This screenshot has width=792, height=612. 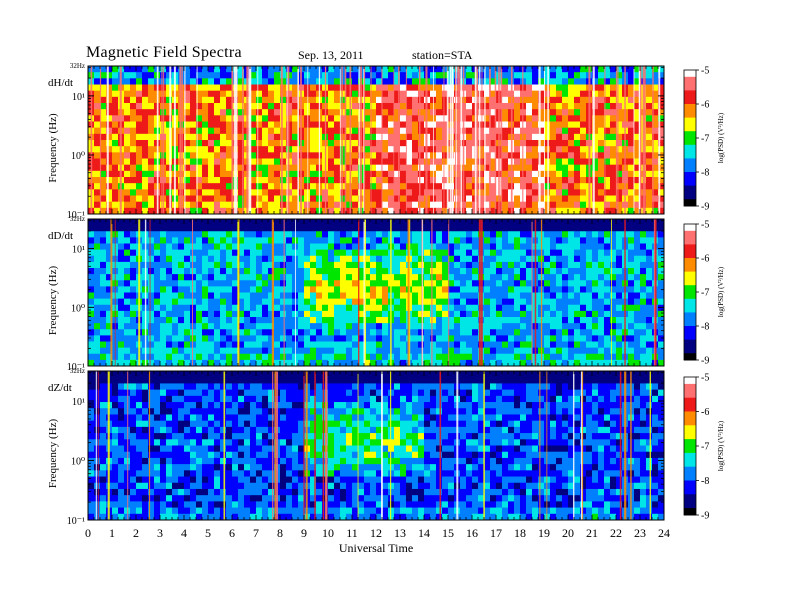 What do you see at coordinates (164, 52) in the screenshot?
I see `chart-title: Magnetic Field Spectra` at bounding box center [164, 52].